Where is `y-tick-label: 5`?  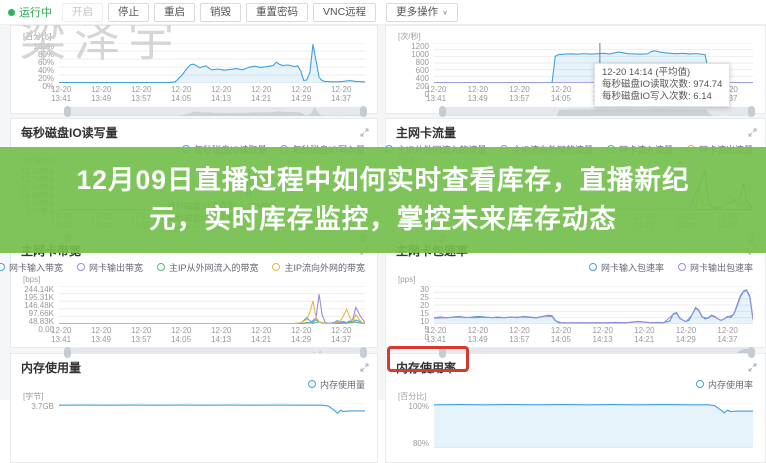 y-tick-label: 5 is located at coordinates (426, 329).